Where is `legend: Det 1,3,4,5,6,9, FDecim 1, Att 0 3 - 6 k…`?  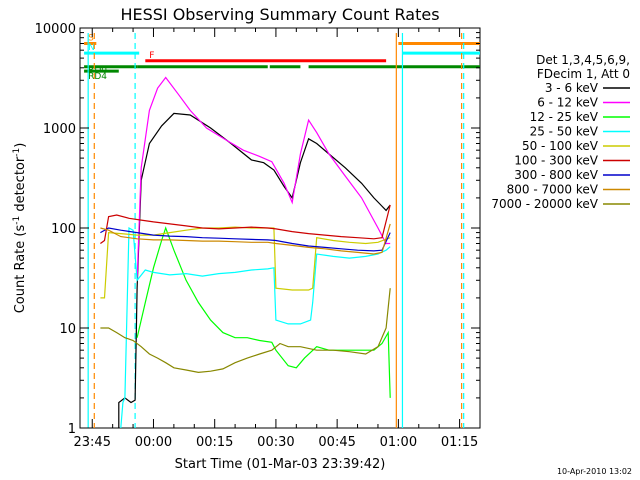 legend: Det 1,3,4,5,6,9, FDecim 1, Att 0 3 - 6 k… is located at coordinates (560, 132).